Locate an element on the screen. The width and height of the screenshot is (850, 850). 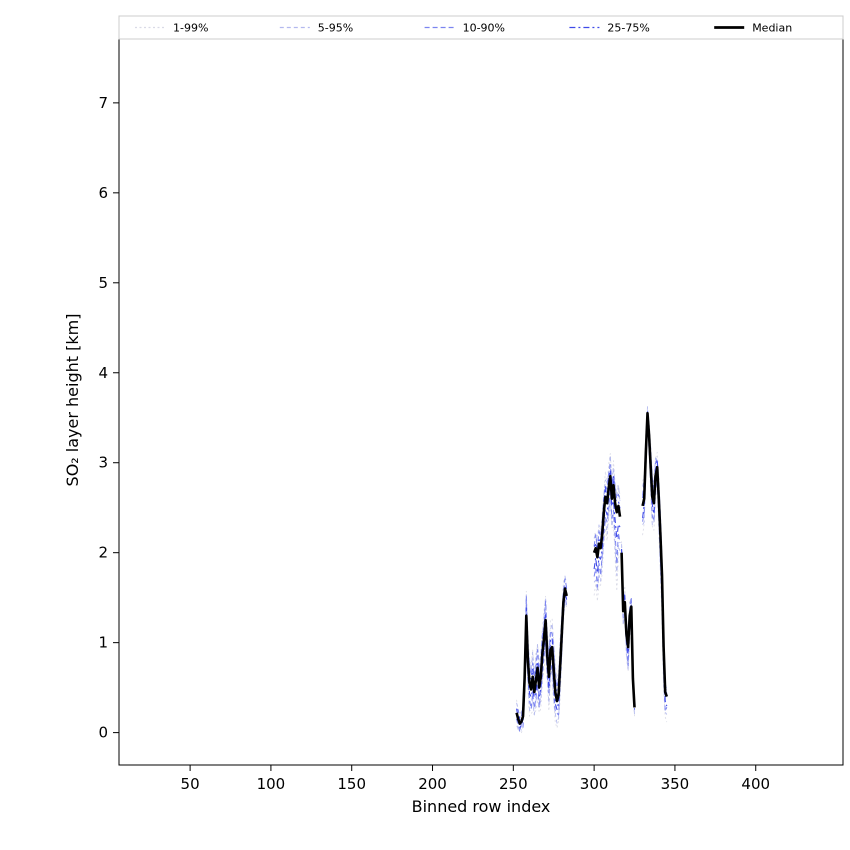
y-axis-label: SO₂ layer height [km] is located at coordinates (72, 400).